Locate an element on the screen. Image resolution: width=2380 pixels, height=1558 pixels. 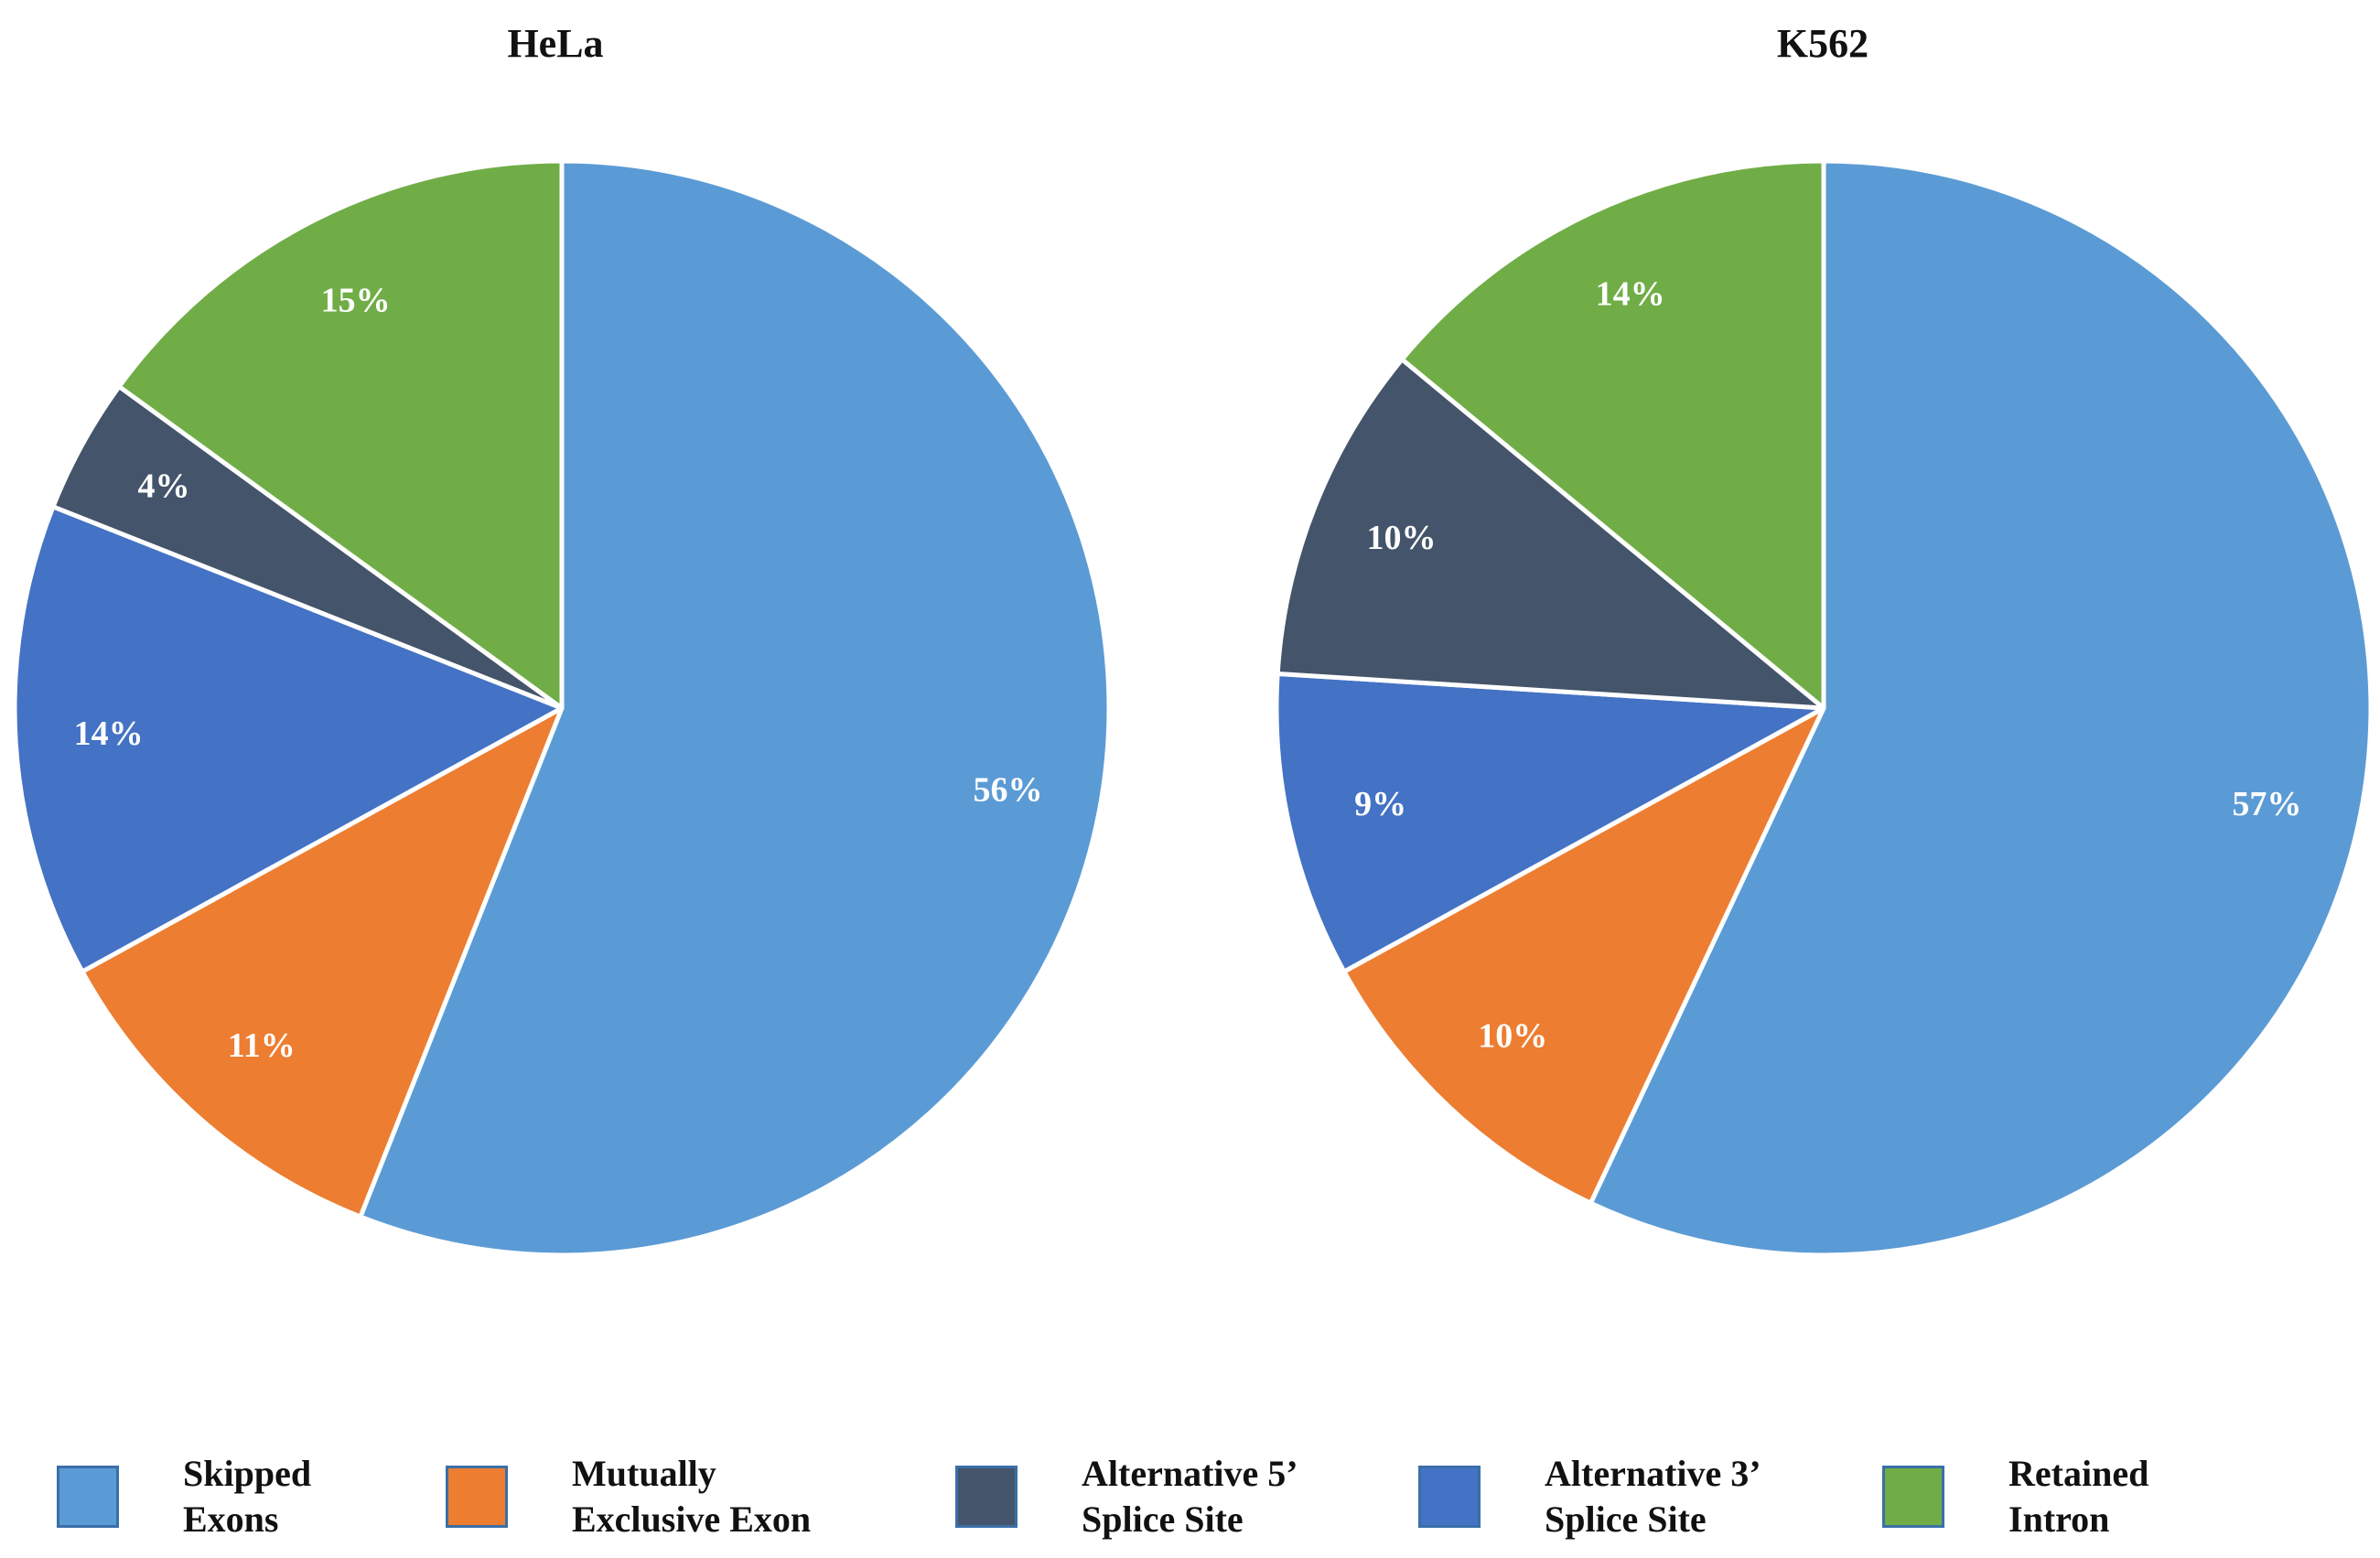
legend-label-alternative-3-splice-site: Alternative 3’ Splice Site is located at coordinates (1653, 1496).